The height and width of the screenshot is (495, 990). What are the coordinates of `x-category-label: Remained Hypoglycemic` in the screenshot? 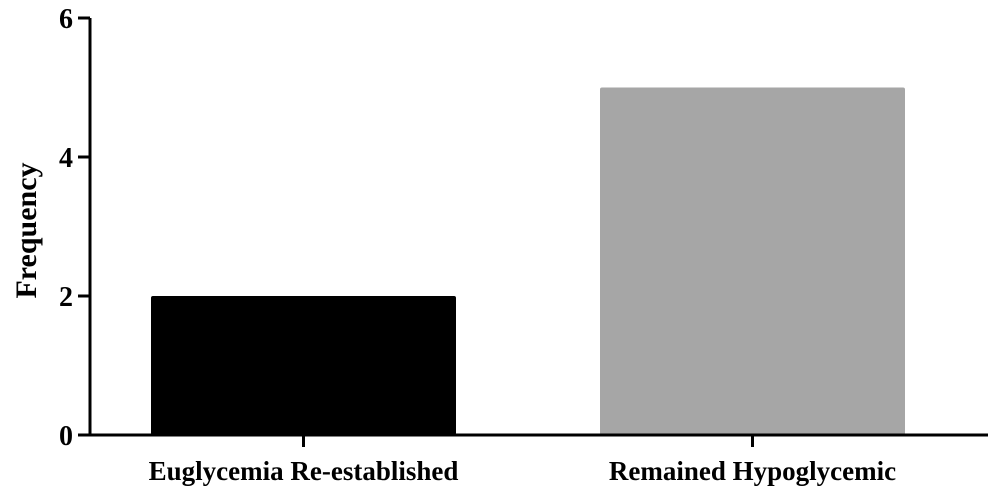 It's located at (752, 471).